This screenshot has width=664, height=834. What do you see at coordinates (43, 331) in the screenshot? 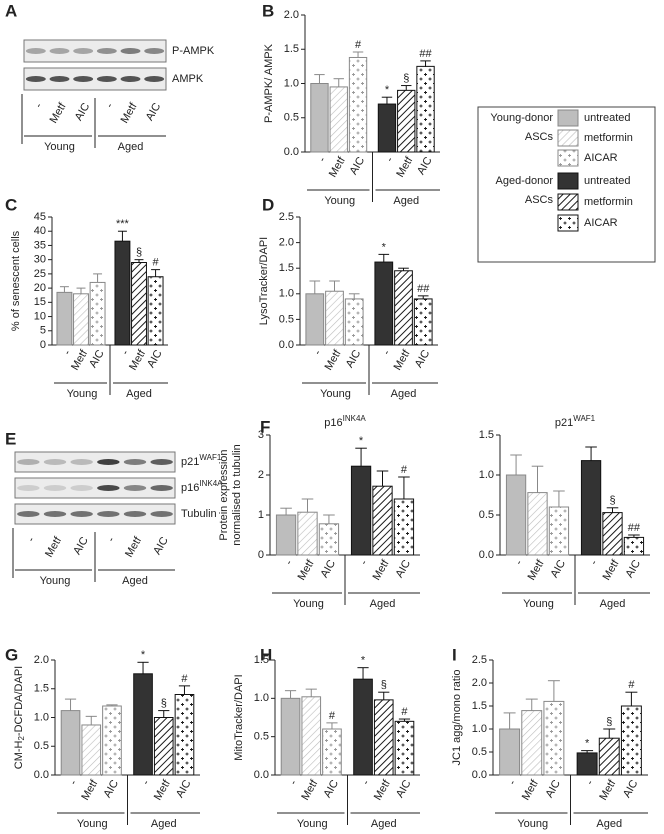
I see `y-tick-label: 5` at bounding box center [43, 331].